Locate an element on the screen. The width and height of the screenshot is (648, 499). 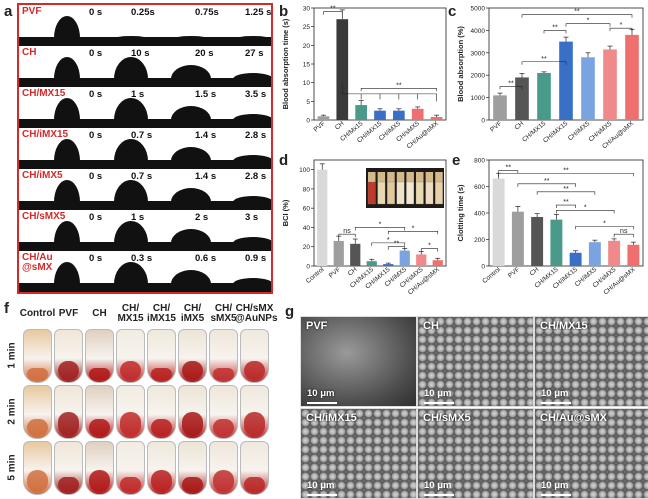
y-tick-label: 80 is located at coordinates (307, 189).